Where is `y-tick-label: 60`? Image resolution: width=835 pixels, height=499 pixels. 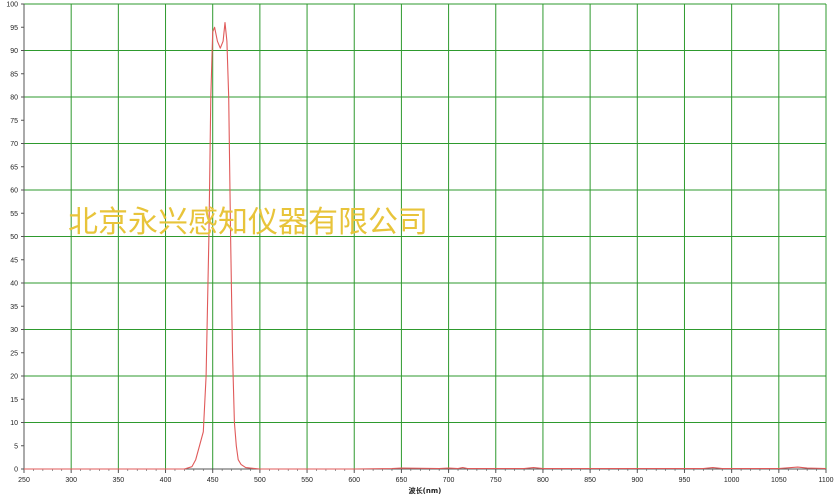
y-tick-label: 60 is located at coordinates (14, 191).